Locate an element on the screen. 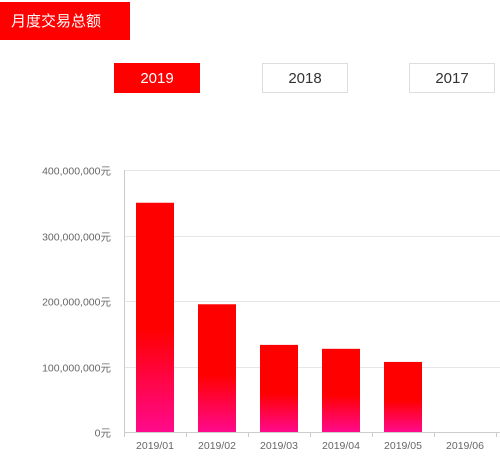 The image size is (500, 457). year-tab-2018: 2018 is located at coordinates (305, 78).